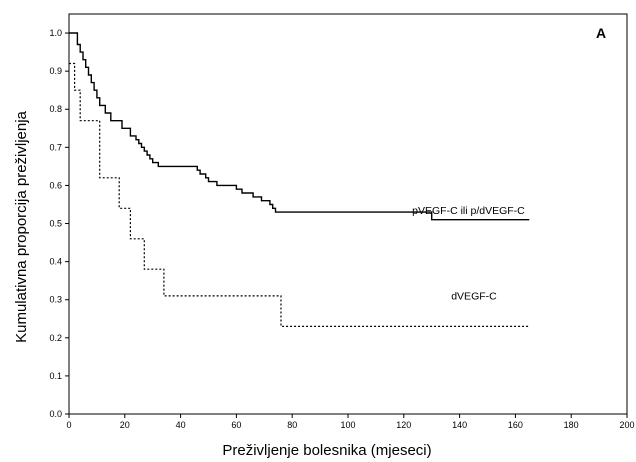  I want to click on y-axis-label: Kumulativna proporcija preživljenja, so click(21, 226).